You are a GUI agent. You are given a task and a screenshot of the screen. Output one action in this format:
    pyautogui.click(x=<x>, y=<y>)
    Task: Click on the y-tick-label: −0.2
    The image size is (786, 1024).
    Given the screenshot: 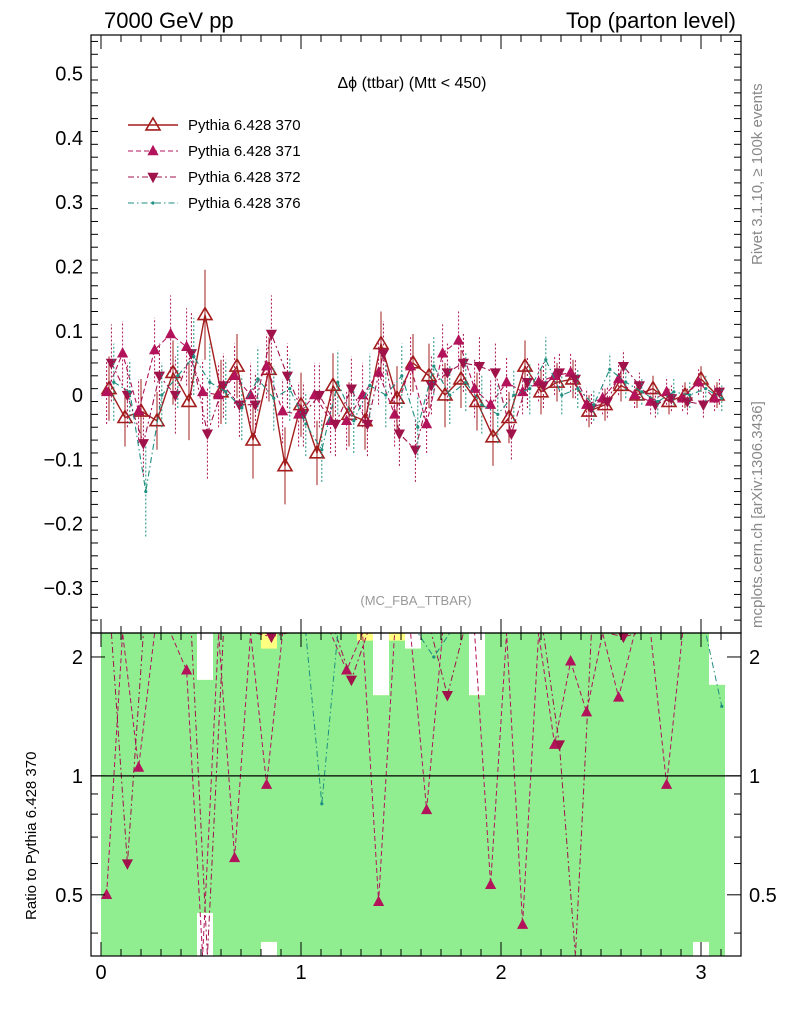 What is the action you would take?
    pyautogui.click(x=63, y=525)
    